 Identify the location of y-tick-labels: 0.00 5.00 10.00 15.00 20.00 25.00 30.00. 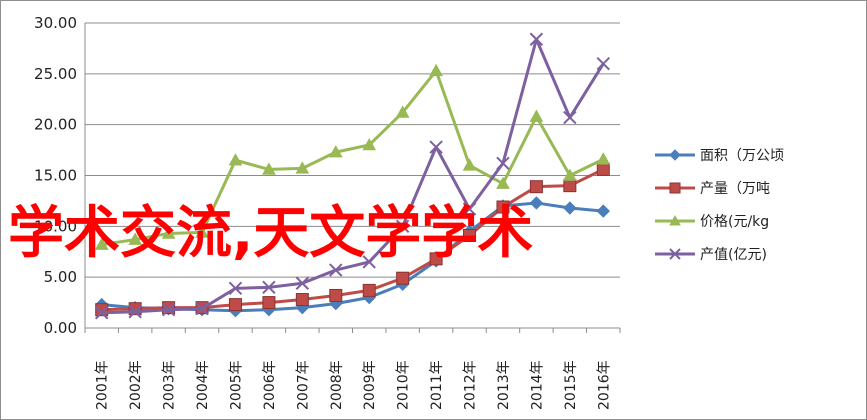
(55, 175).